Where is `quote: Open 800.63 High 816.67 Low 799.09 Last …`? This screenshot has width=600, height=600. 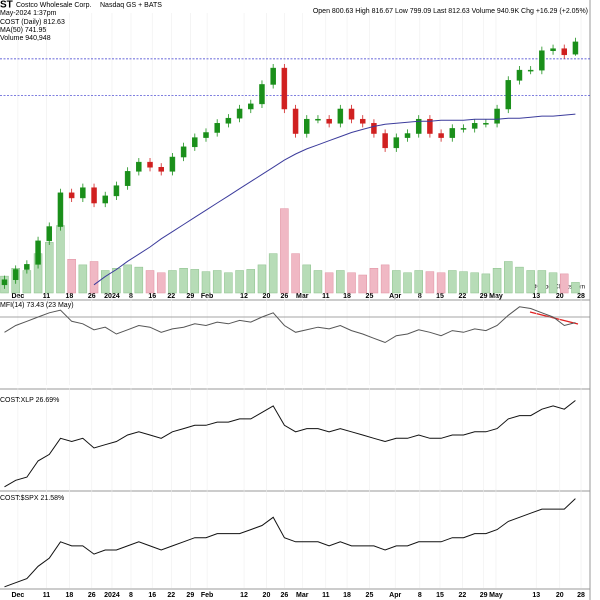 quote: Open 800.63 High 816.67 Low 799.09 Last … is located at coordinates (450, 11).